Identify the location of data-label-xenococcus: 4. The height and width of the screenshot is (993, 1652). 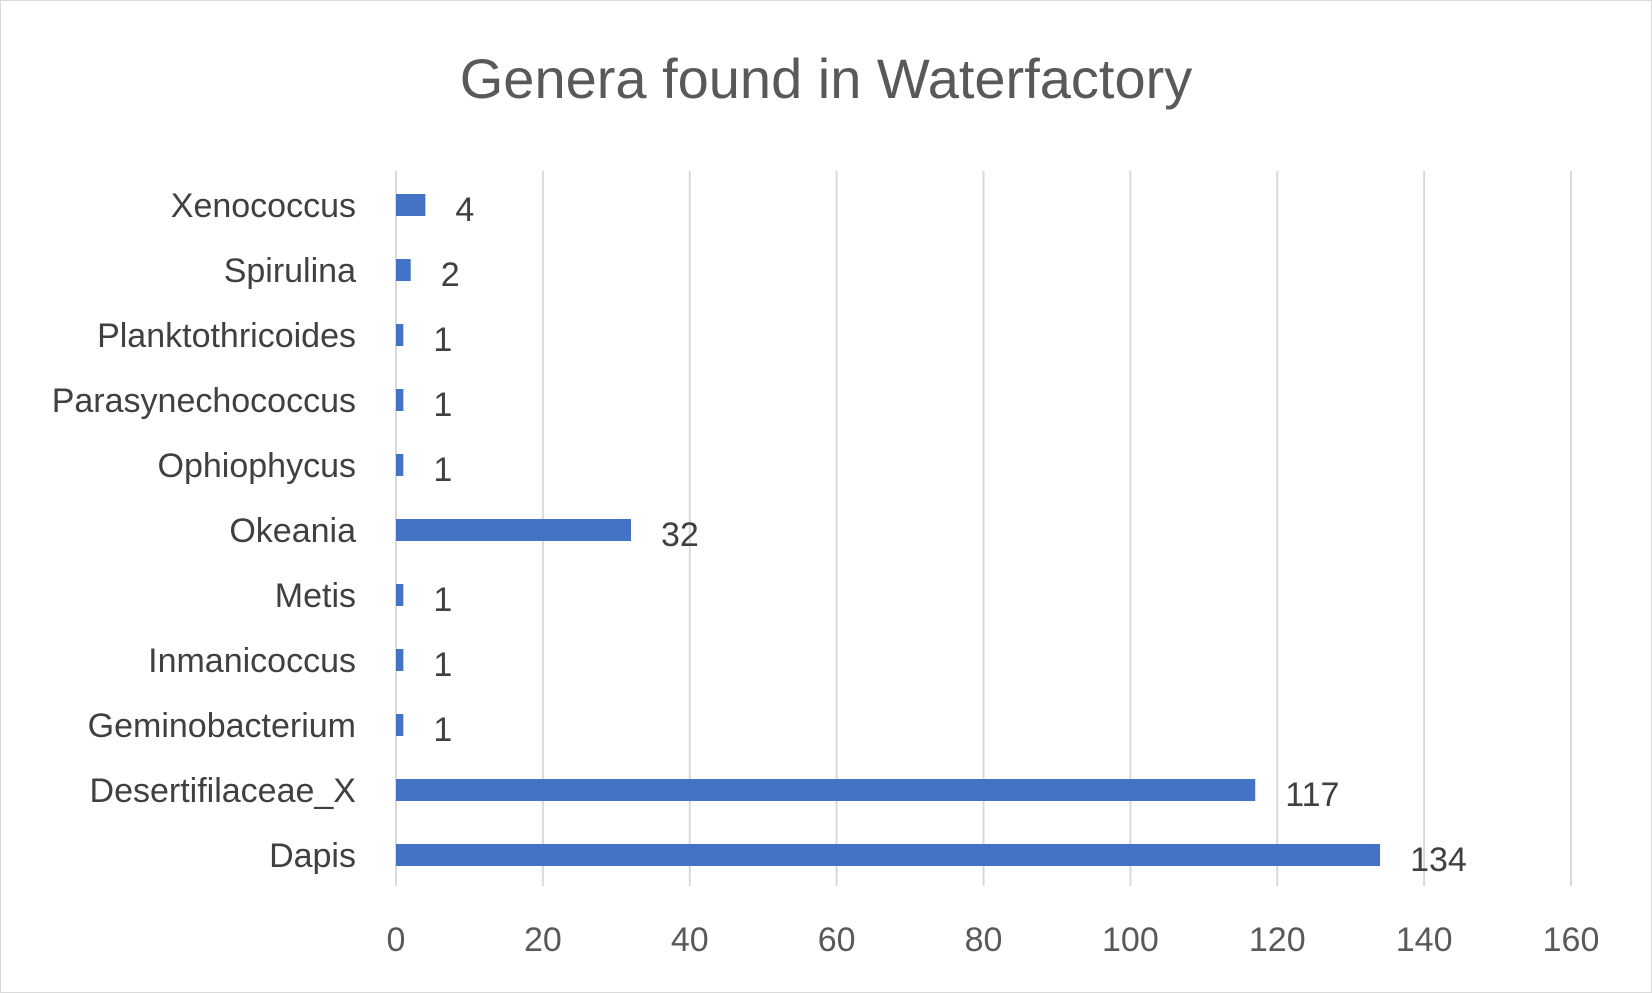
(464, 210).